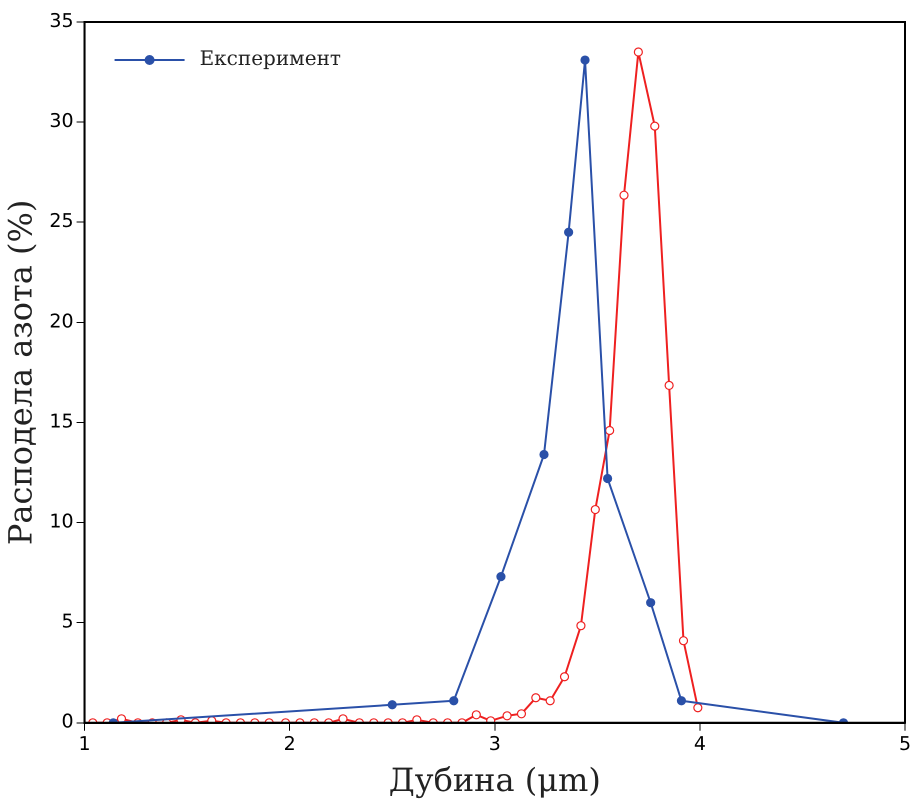 Image resolution: width=917 pixels, height=810 pixels. What do you see at coordinates (84, 744) in the screenshot?
I see `x-tick-label: 1` at bounding box center [84, 744].